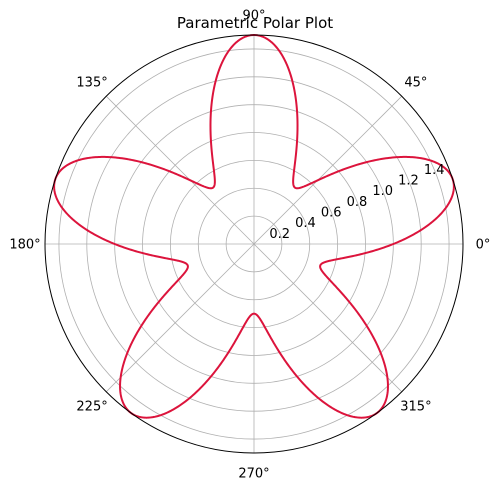 Image resolution: width=500 pixels, height=490 pixels. I want to click on theta-tick-label: 225°, so click(91, 406).